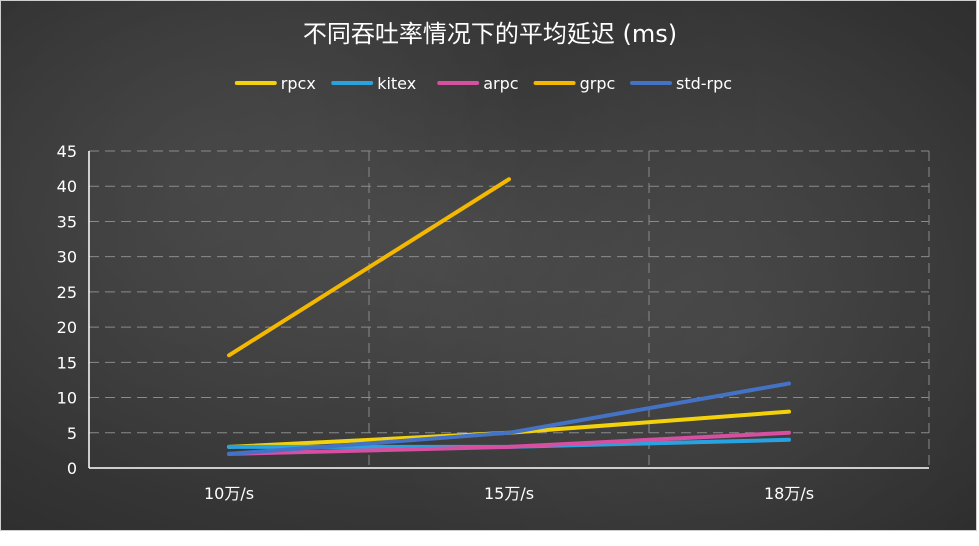 This screenshot has width=979, height=546. What do you see at coordinates (72, 433) in the screenshot?
I see `y-tick-label: 5` at bounding box center [72, 433].